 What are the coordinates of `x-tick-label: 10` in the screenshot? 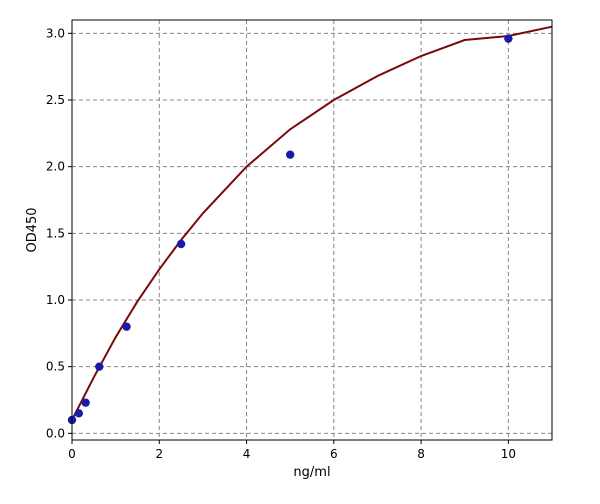 It's located at (508, 454).